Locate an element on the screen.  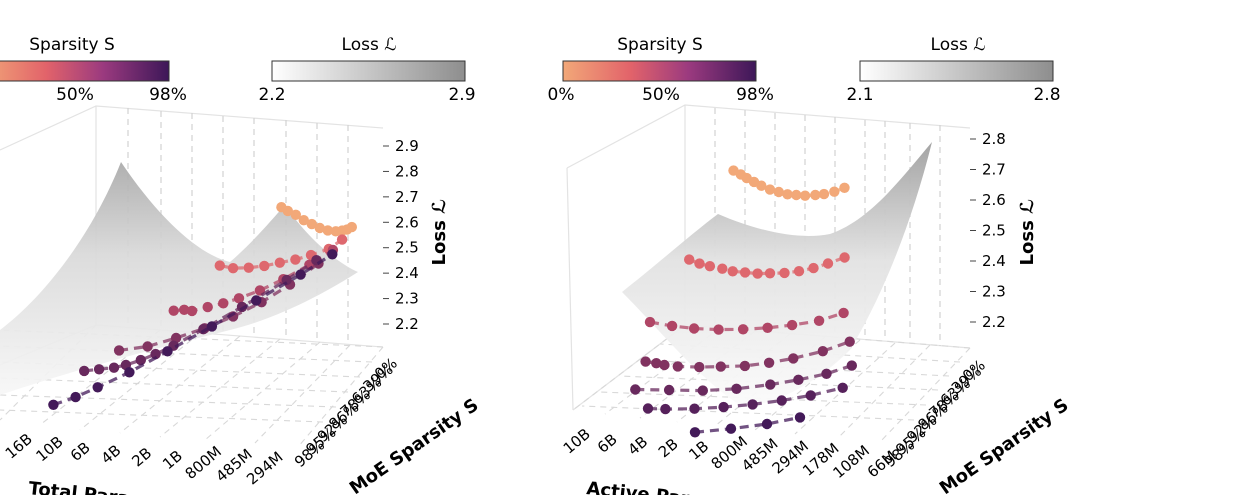
right-sparsity-colorbar-title: Sparsity S is located at coordinates (660, 45).